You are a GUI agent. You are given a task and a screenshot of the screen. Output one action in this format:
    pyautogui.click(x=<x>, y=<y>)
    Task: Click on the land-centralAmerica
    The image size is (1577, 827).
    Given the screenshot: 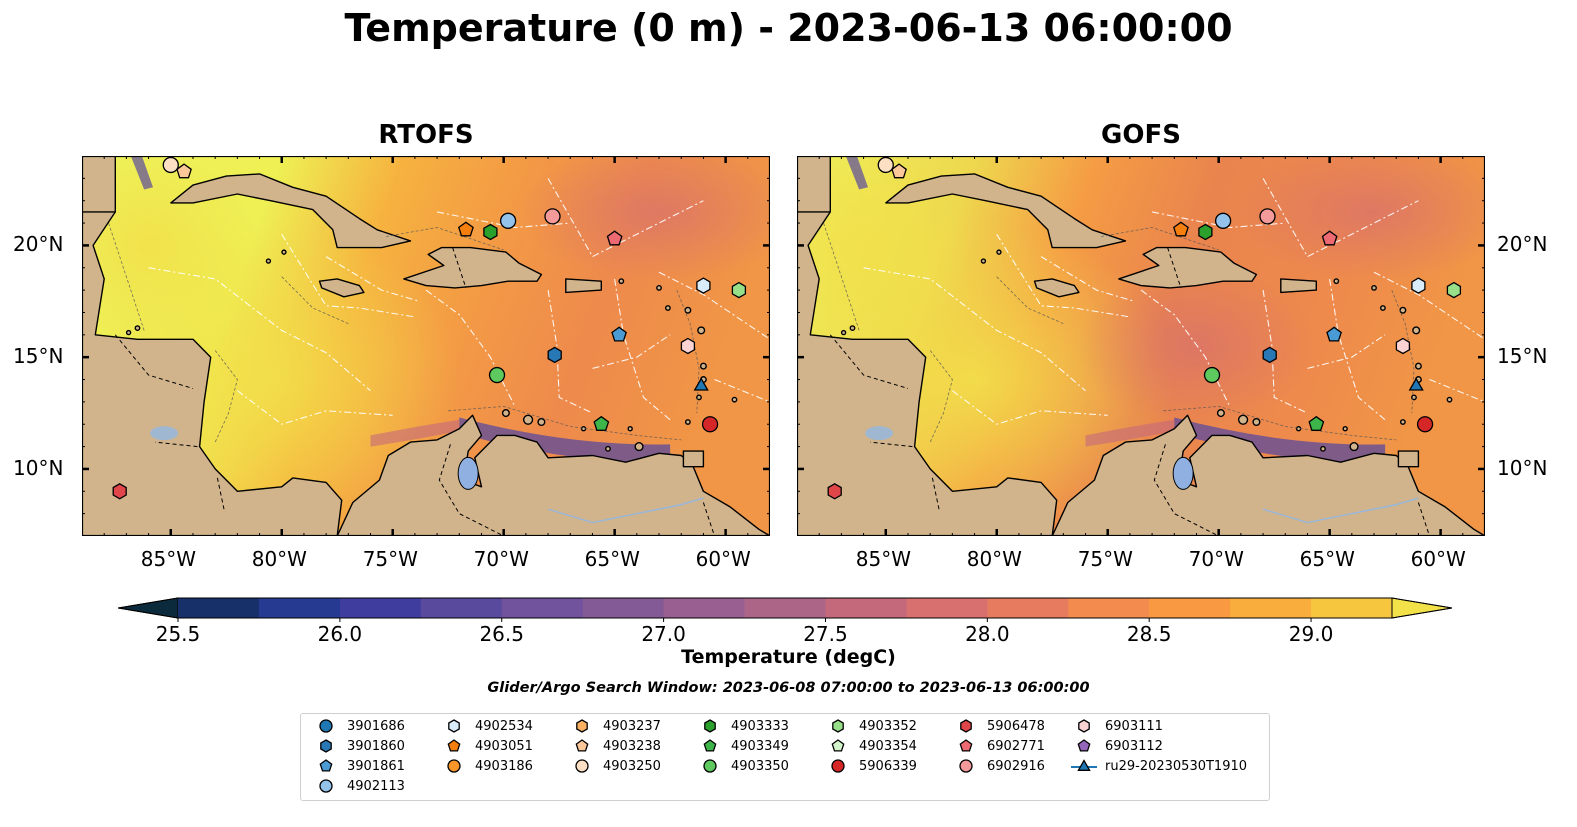 What is the action you would take?
    pyautogui.click(x=927, y=346)
    